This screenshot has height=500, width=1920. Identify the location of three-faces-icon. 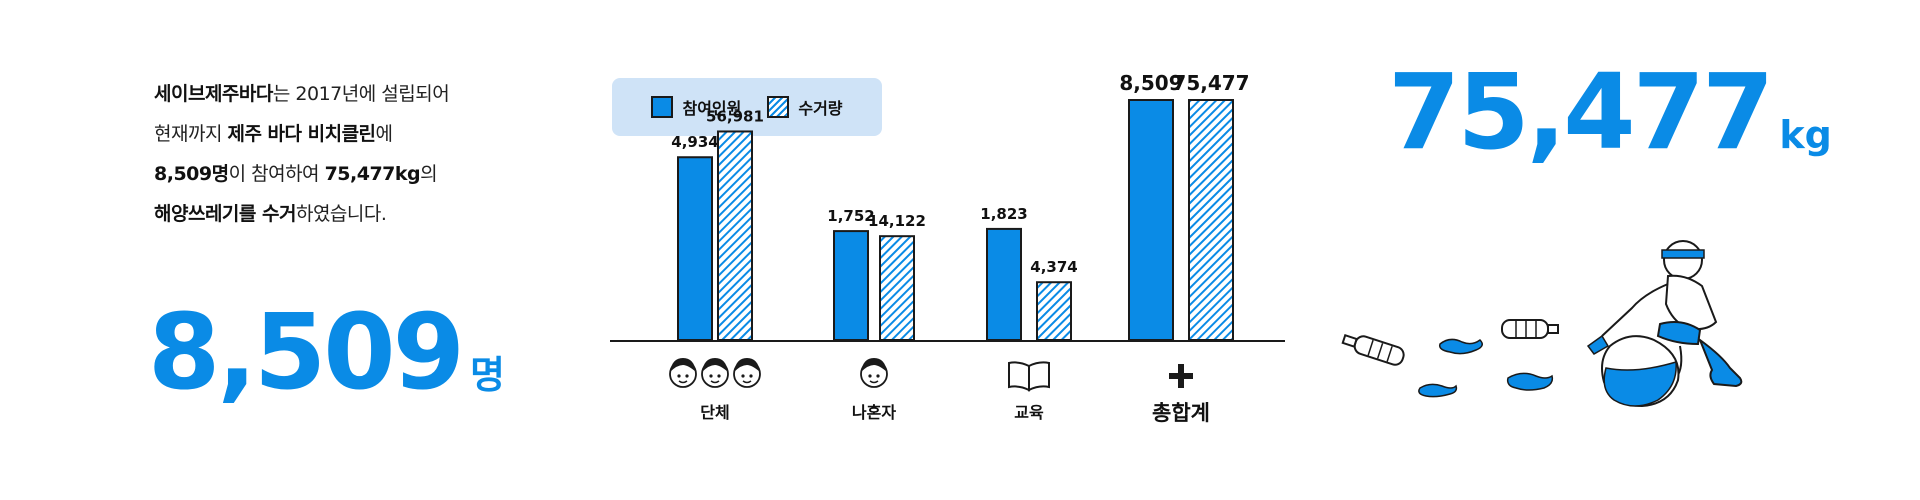
(715, 373).